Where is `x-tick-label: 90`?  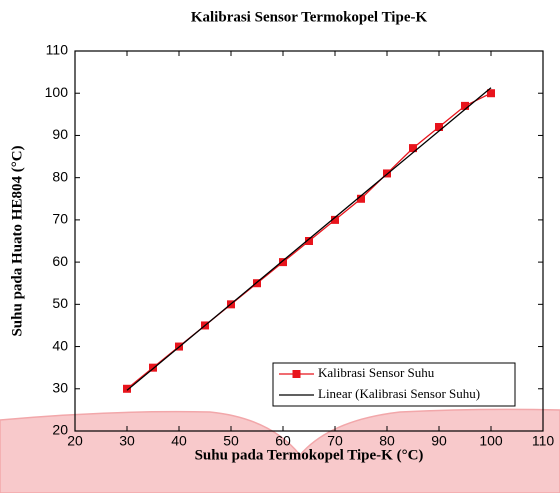 x-tick-label: 90 is located at coordinates (439, 441).